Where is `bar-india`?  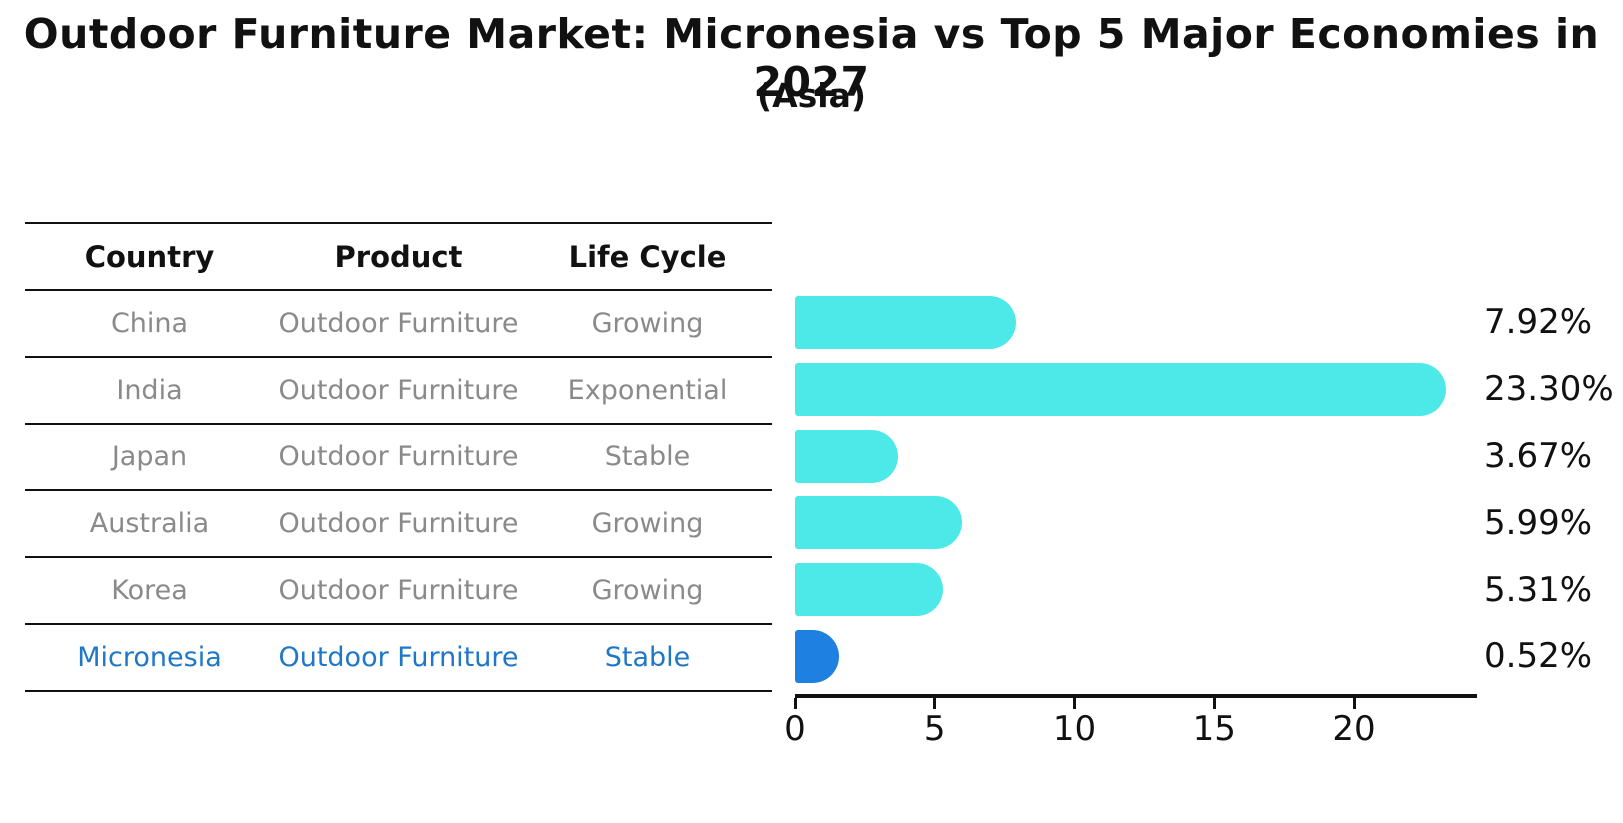 bar-india is located at coordinates (1121, 389).